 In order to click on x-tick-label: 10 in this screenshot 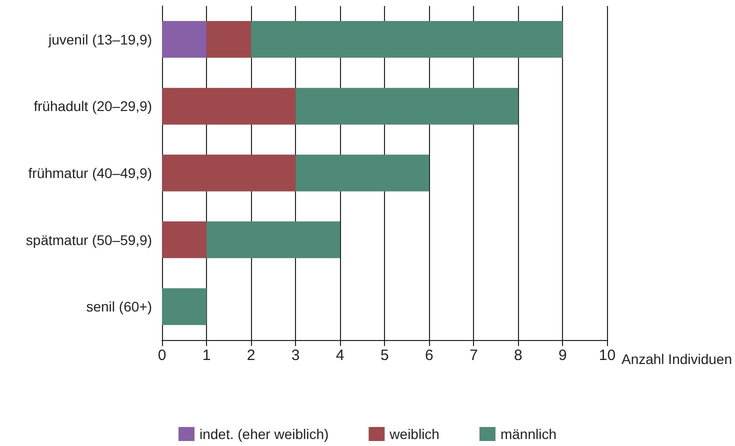, I will do `click(607, 355)`.